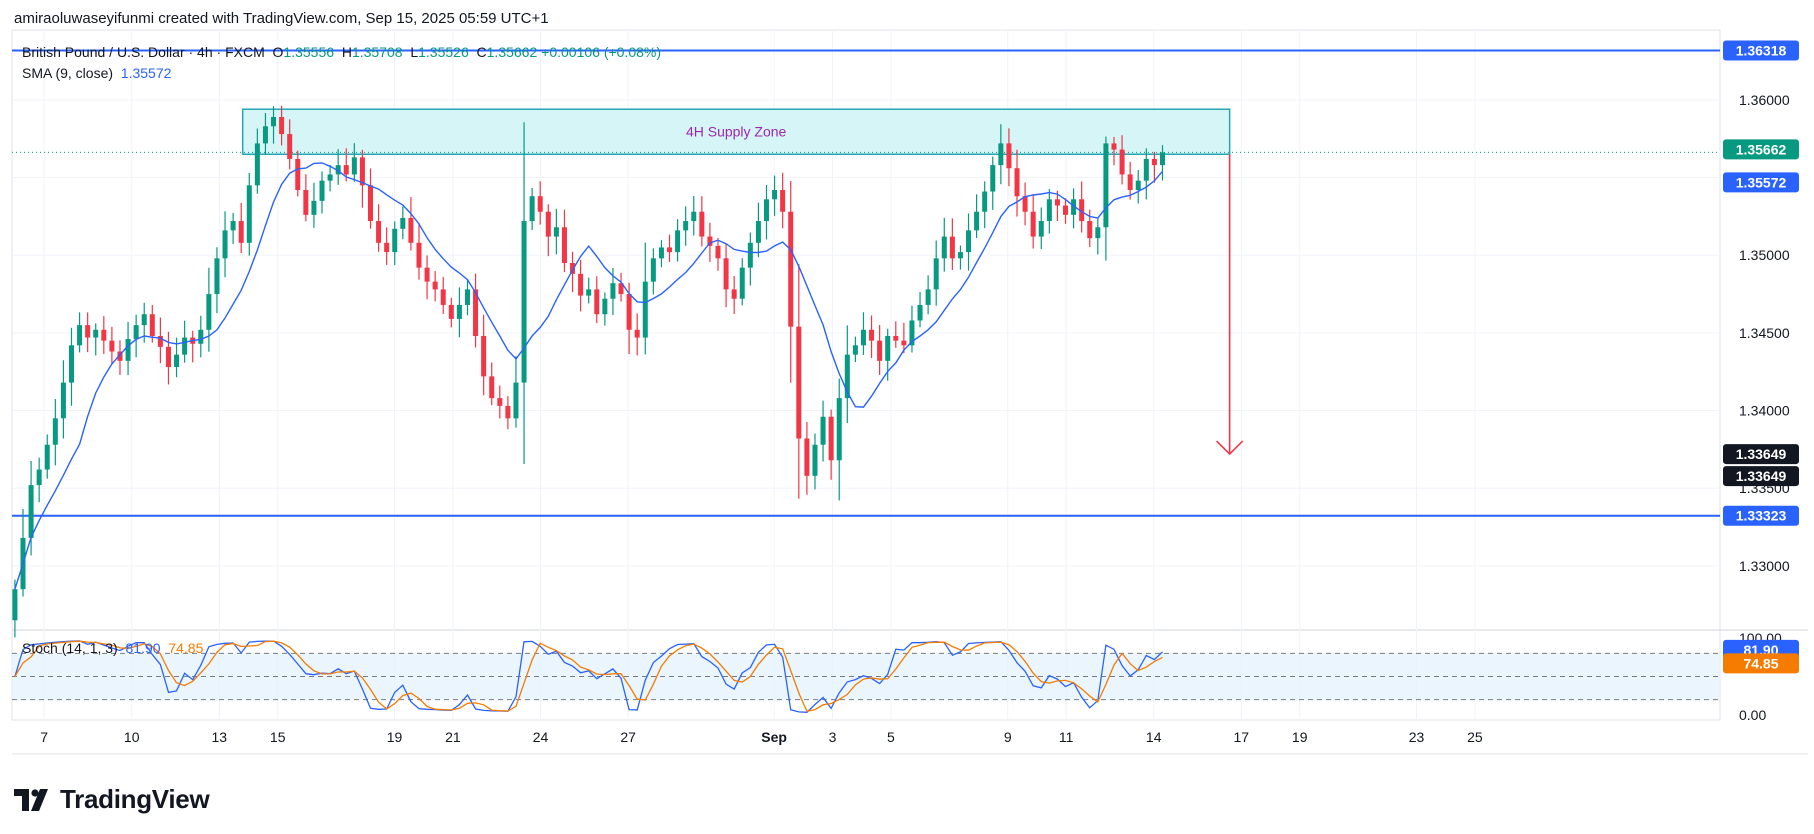  I want to click on level-price-label: 1.36318, so click(1761, 51).